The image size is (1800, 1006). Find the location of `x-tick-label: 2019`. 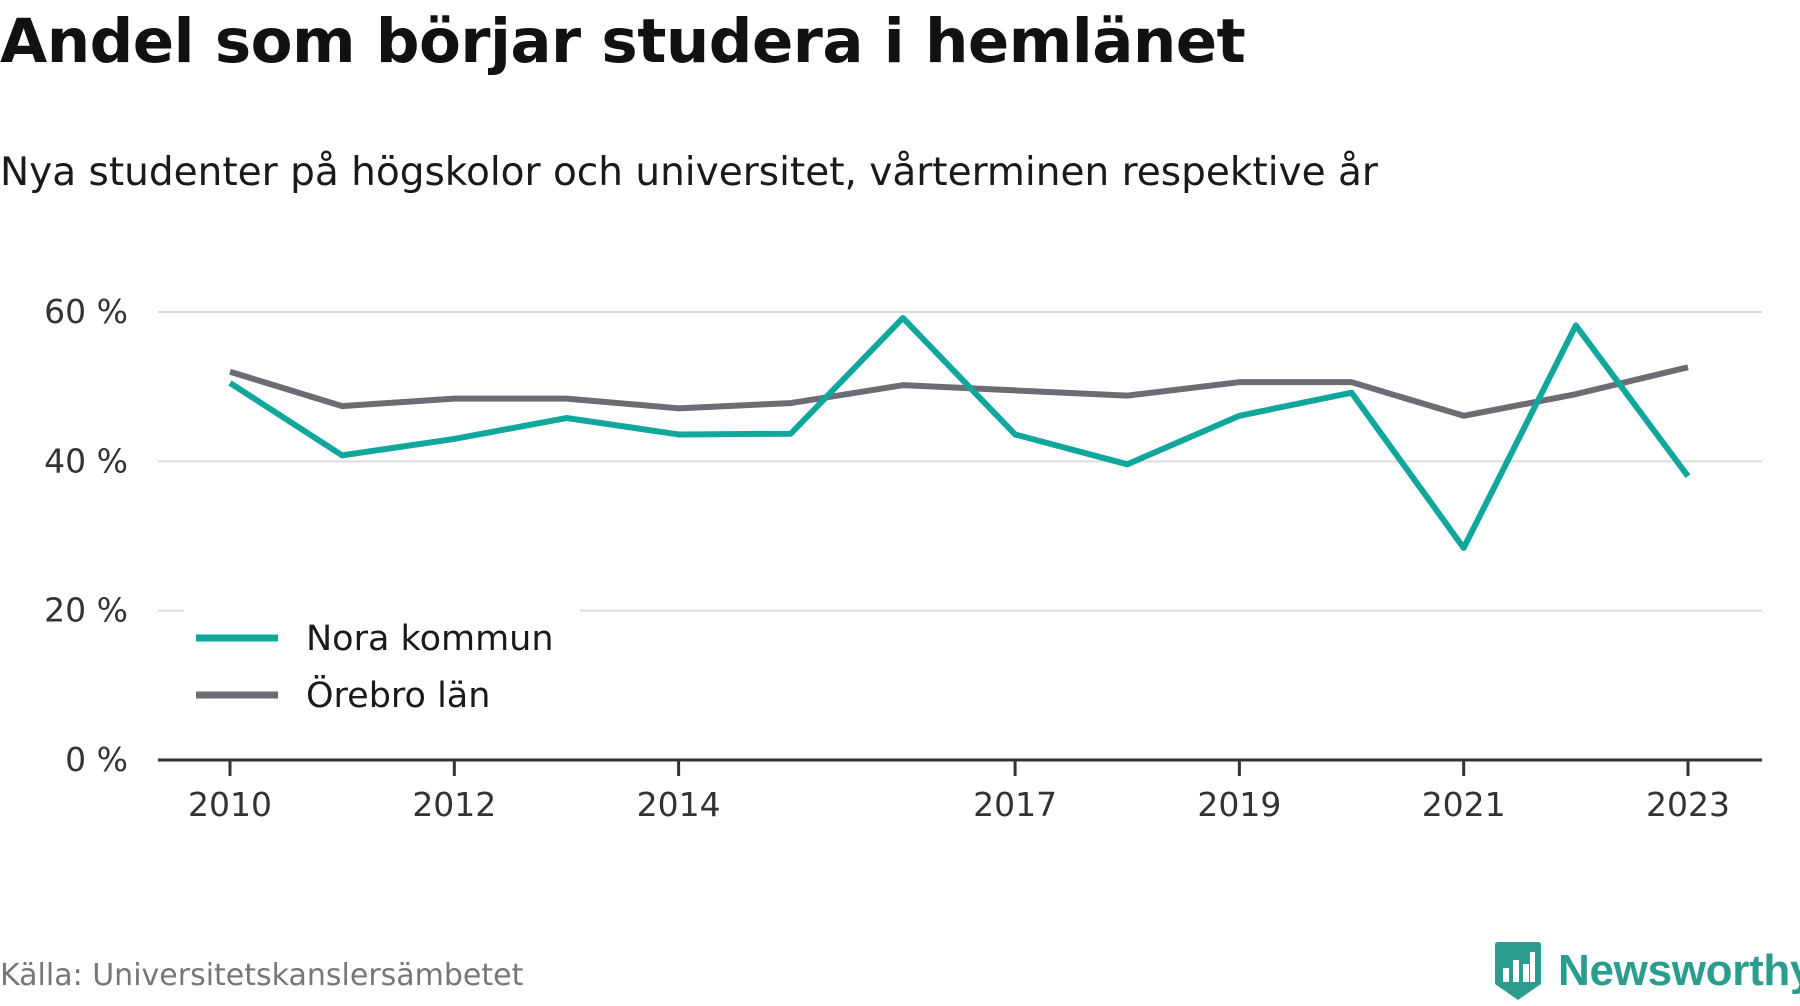

x-tick-label: 2019 is located at coordinates (1239, 804).